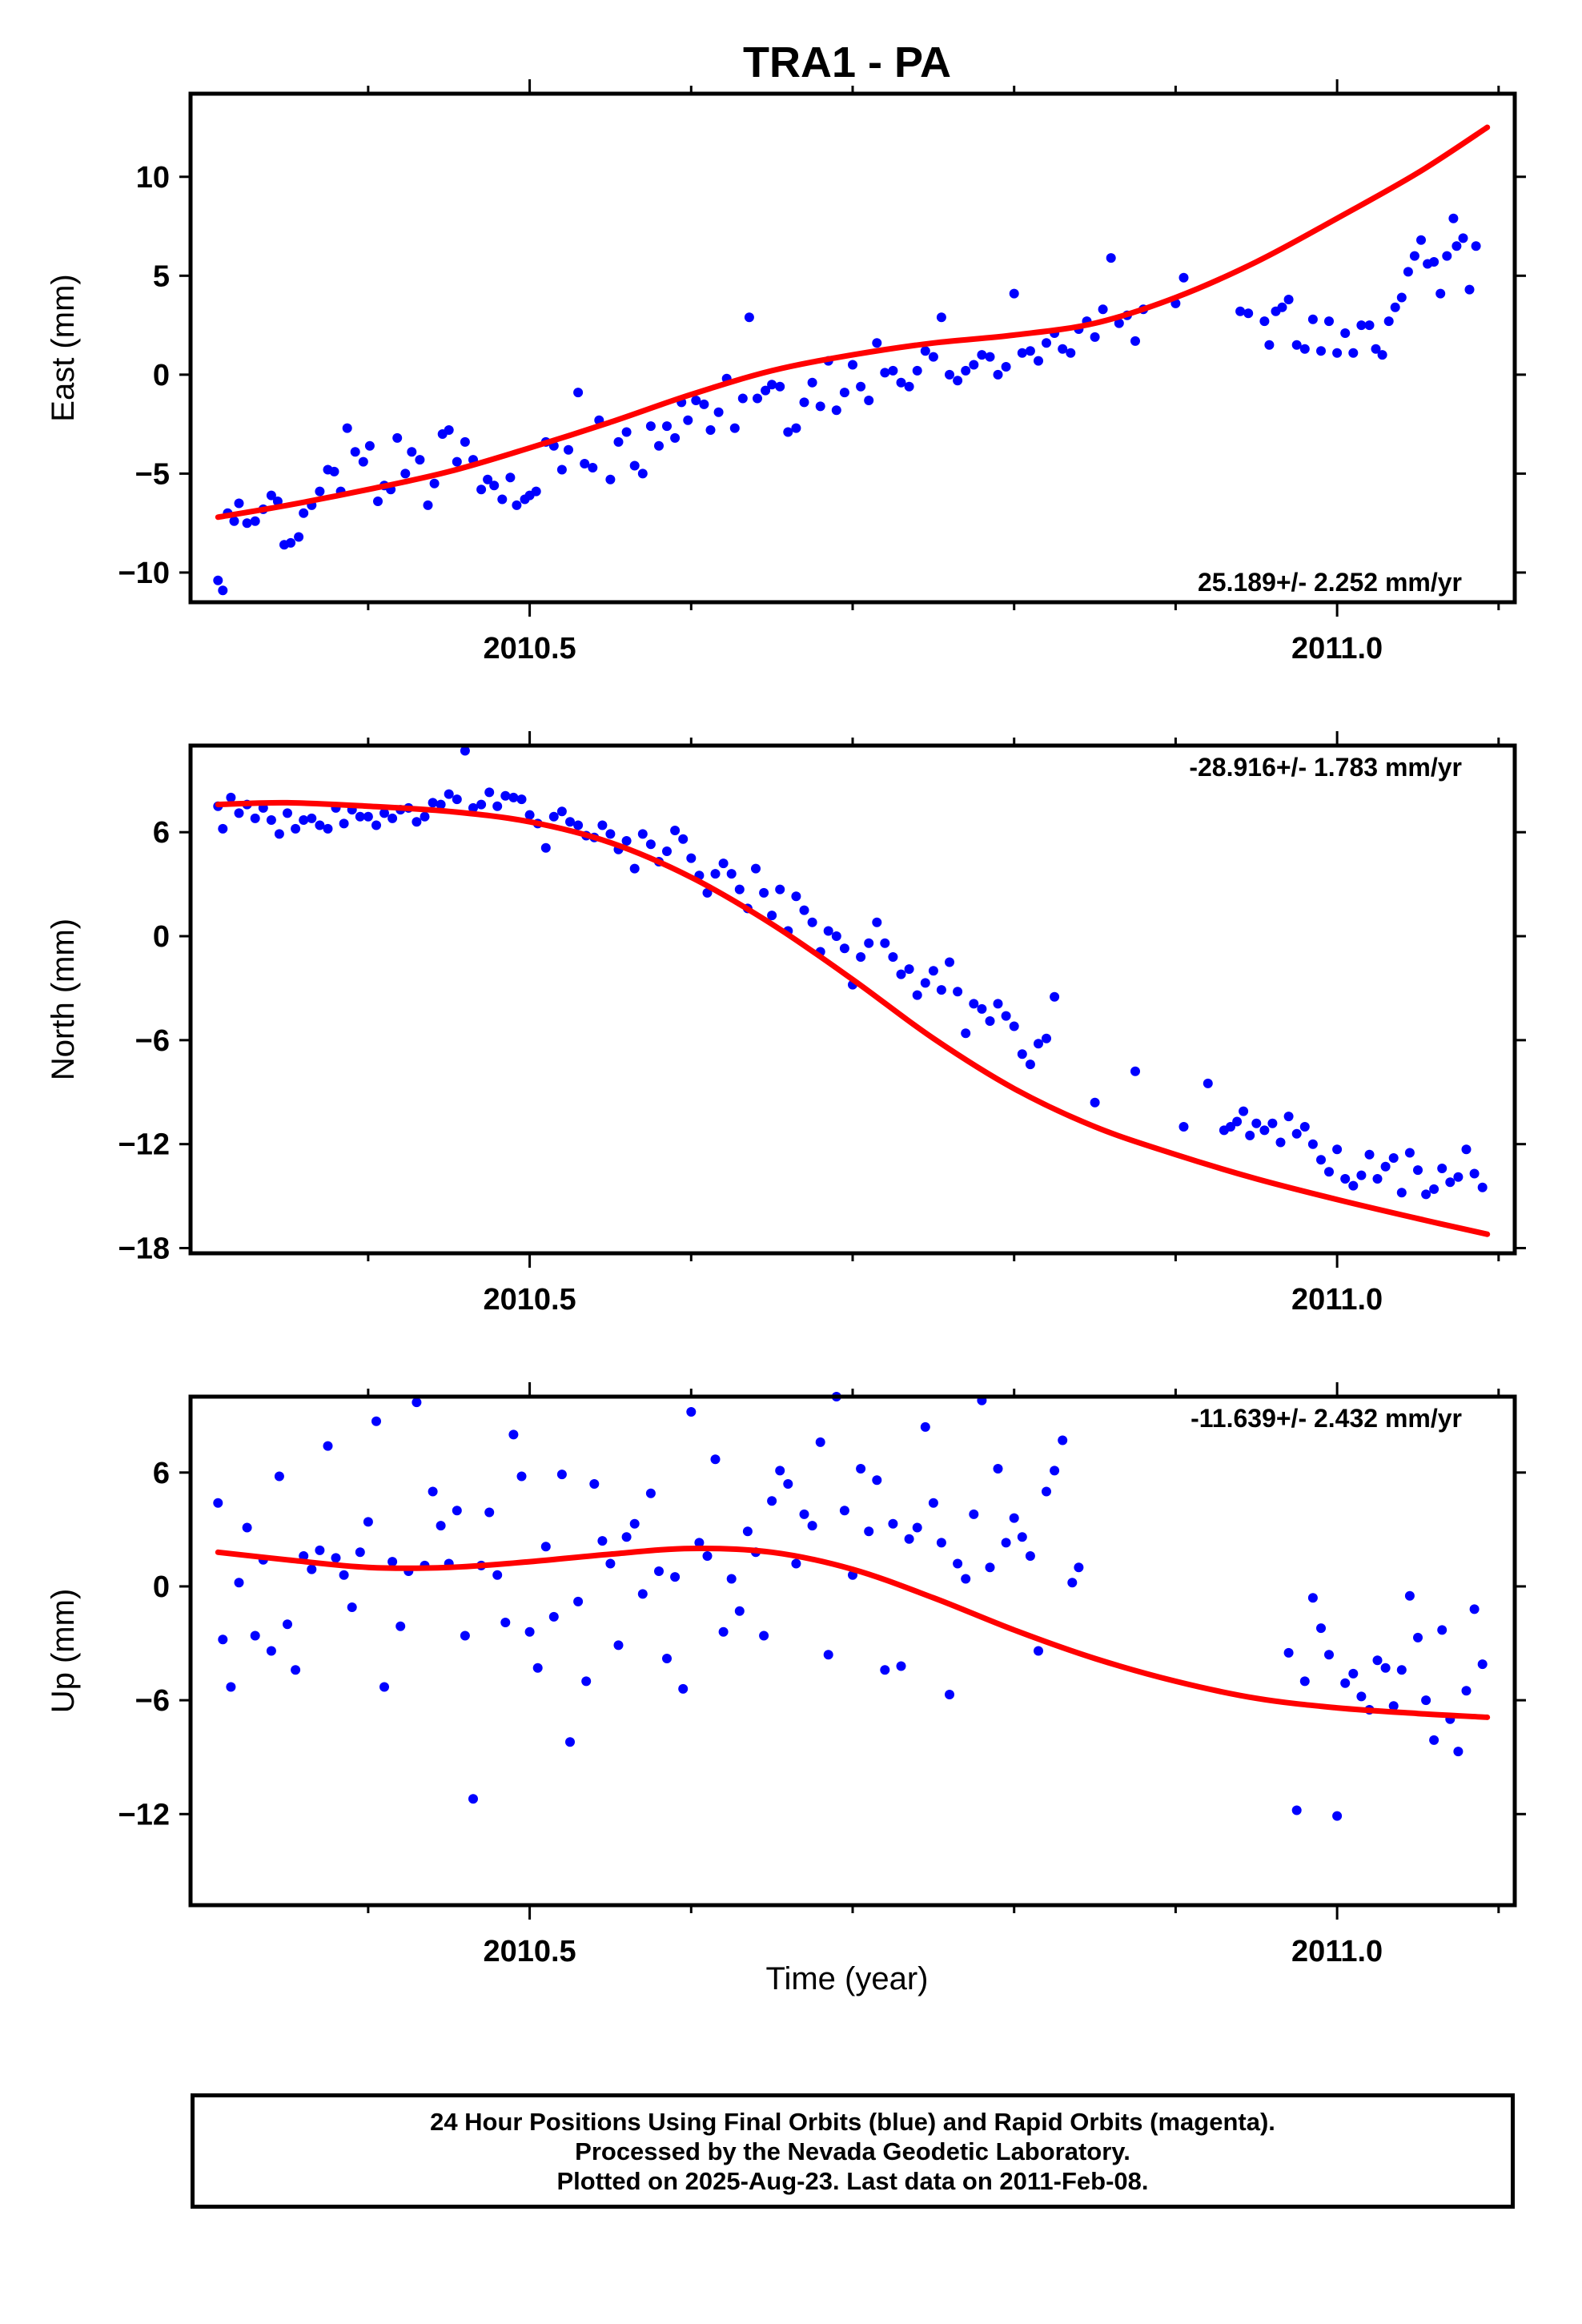 Image resolution: width=1582 pixels, height=2324 pixels. Describe the element at coordinates (847, 62) in the screenshot. I see `chart-title: TRA1 - PA` at that location.